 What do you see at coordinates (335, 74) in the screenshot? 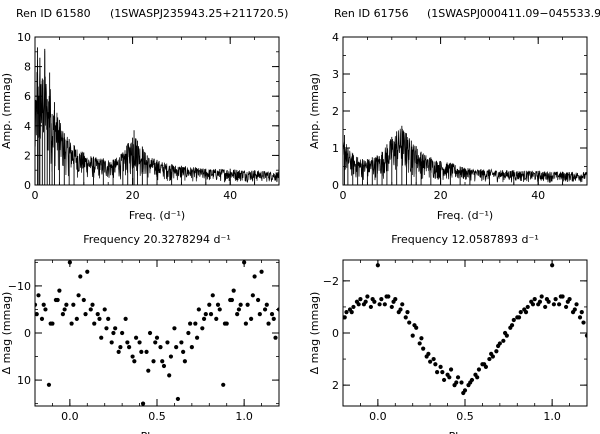
I see `y-tick-label: 3` at bounding box center [335, 74].